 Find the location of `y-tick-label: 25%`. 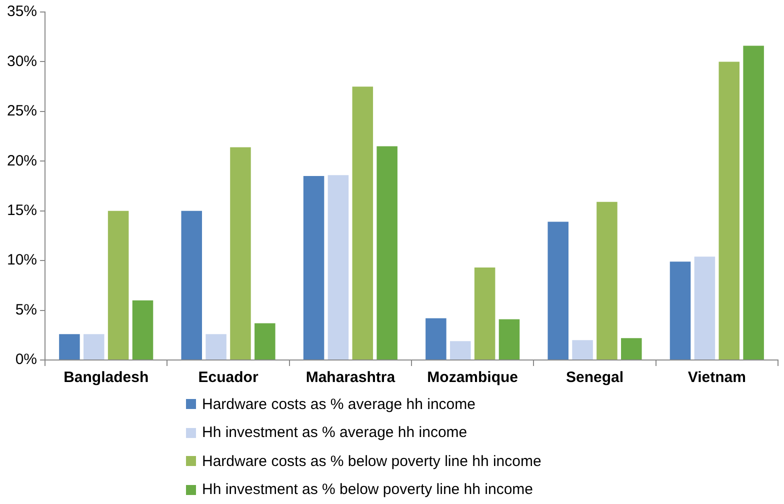

y-tick-label: 25% is located at coordinates (22, 111).